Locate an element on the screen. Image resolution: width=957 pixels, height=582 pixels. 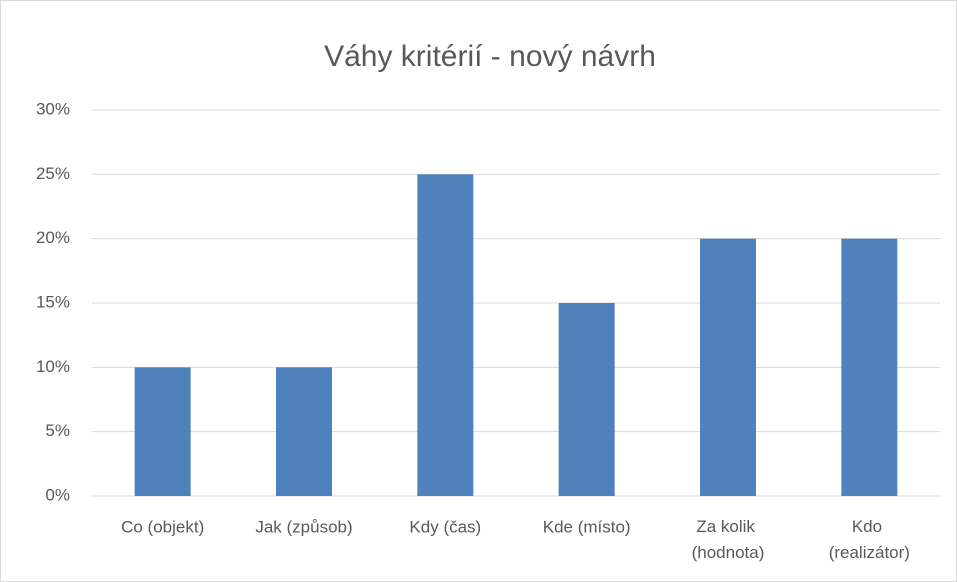
y-tick-label: 0% is located at coordinates (57, 494).